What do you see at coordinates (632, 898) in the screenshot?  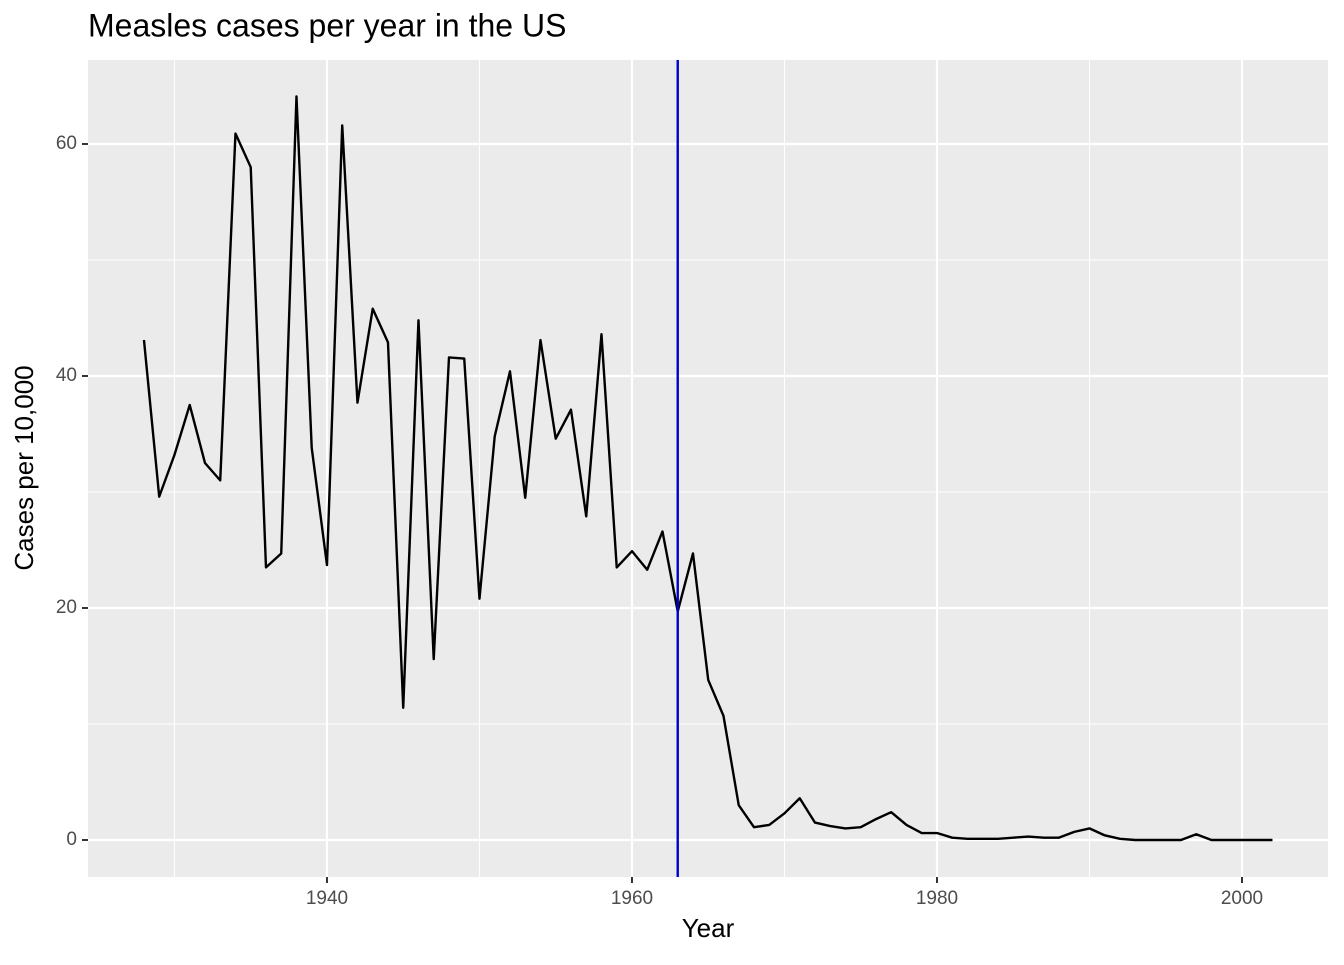 I see `x-tick-label: 1960` at bounding box center [632, 898].